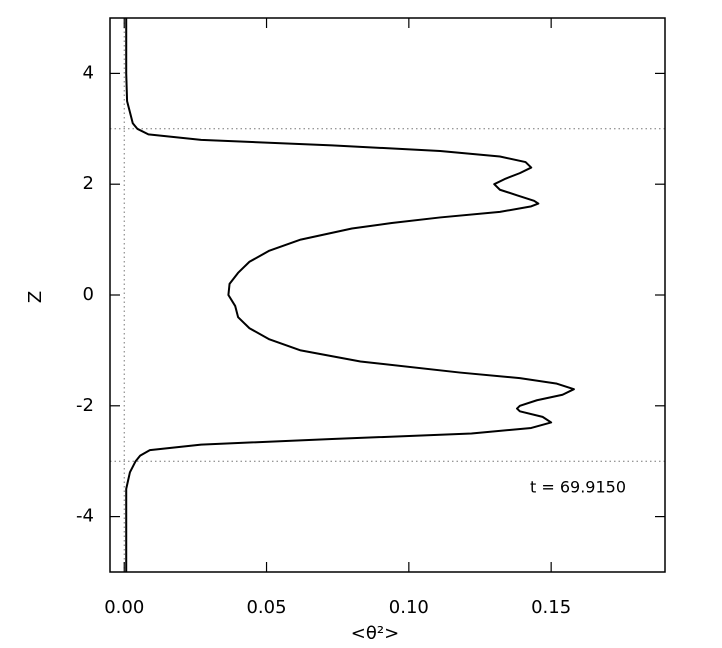 The image size is (722, 648). What do you see at coordinates (88, 294) in the screenshot?
I see `y-tick-label: 0` at bounding box center [88, 294].